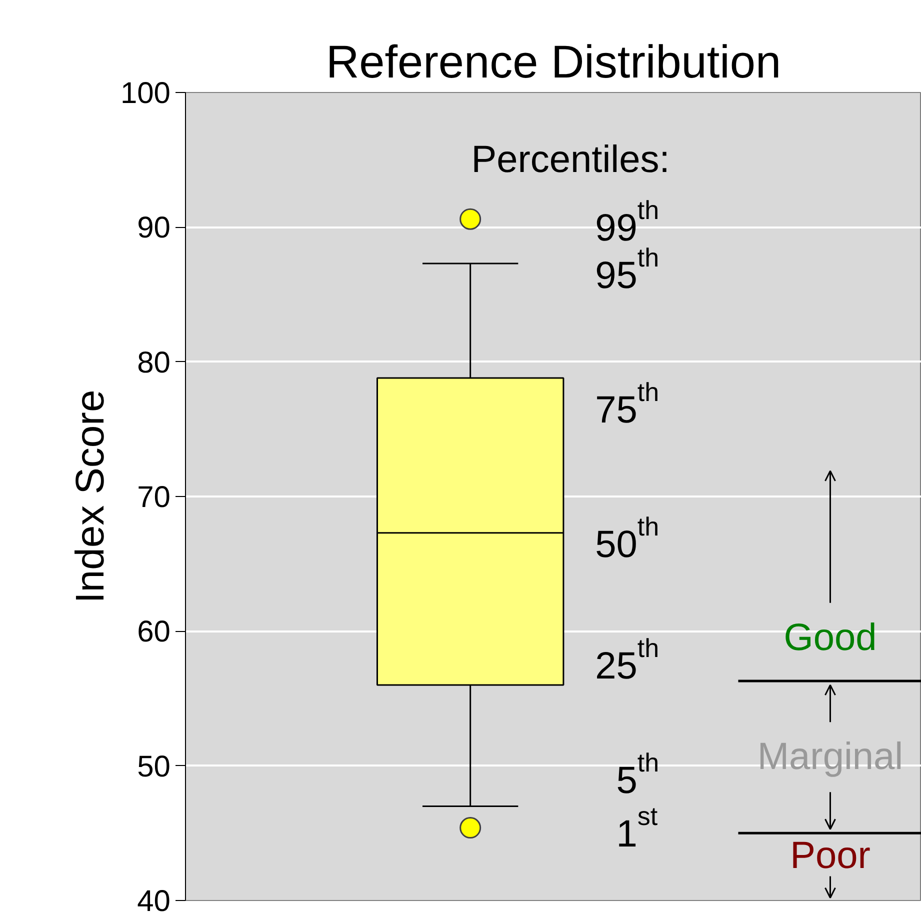 Image resolution: width=921 pixels, height=918 pixels. Describe the element at coordinates (154, 363) in the screenshot. I see `y-tick-label: 80` at that location.